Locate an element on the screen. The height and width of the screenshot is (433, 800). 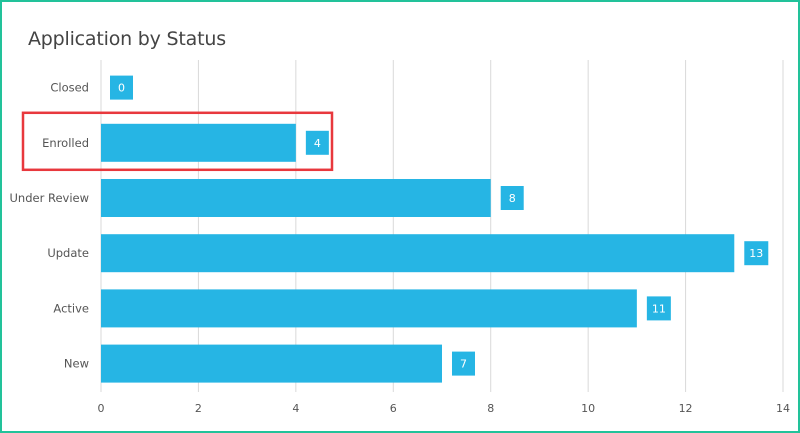
data-label-under-review: 8 is located at coordinates (512, 198).